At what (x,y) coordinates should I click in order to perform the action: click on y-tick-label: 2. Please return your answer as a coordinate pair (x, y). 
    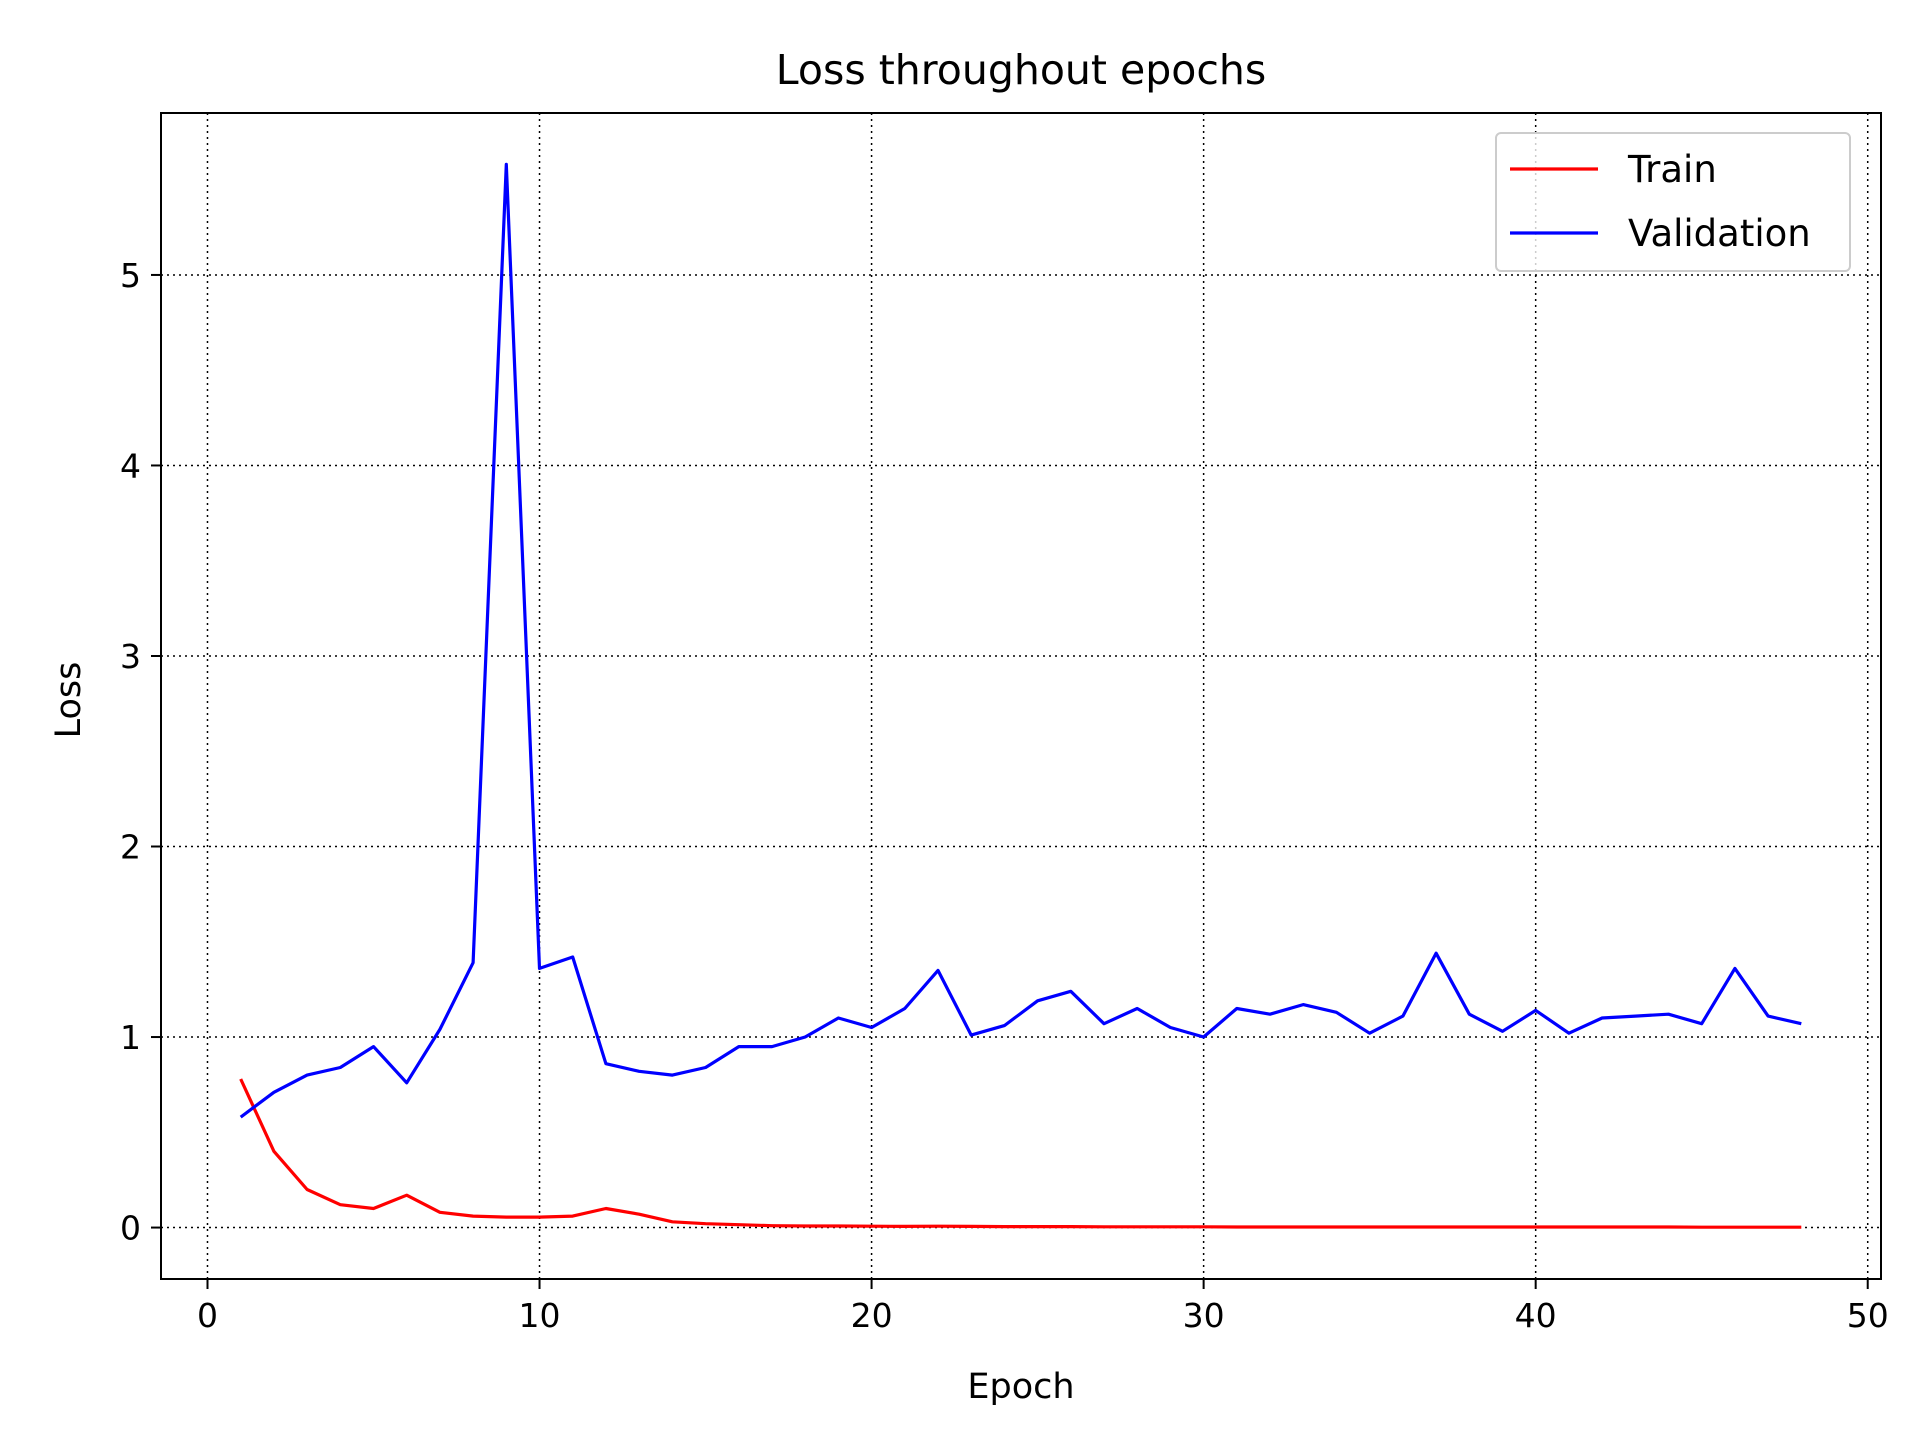
    Looking at the image, I should click on (130, 847).